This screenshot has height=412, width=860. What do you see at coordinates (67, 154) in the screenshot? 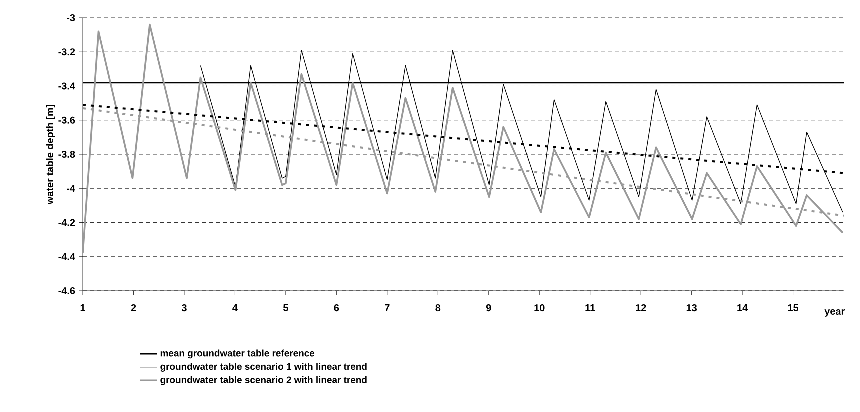
I see `y-tick-label: -3.8` at bounding box center [67, 154].